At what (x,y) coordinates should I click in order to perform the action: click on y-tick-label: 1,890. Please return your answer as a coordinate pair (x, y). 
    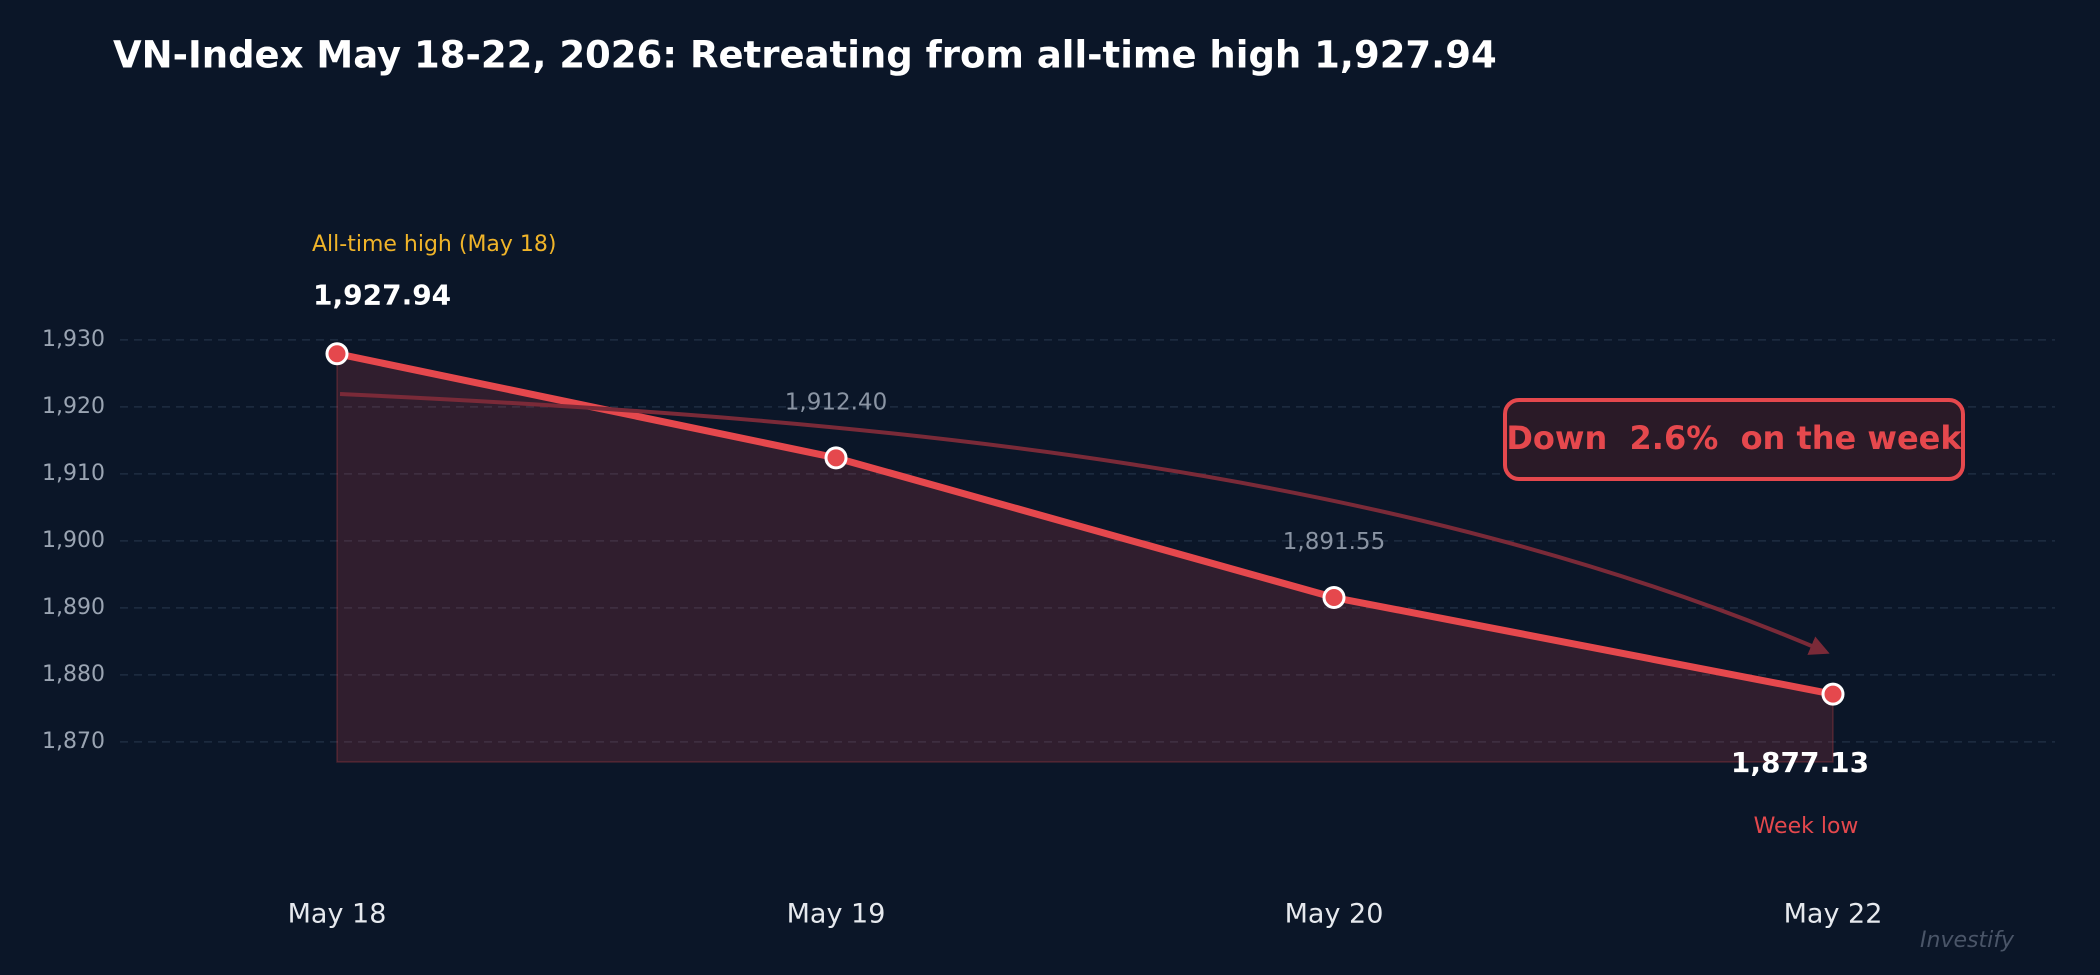
    Looking at the image, I should click on (73, 607).